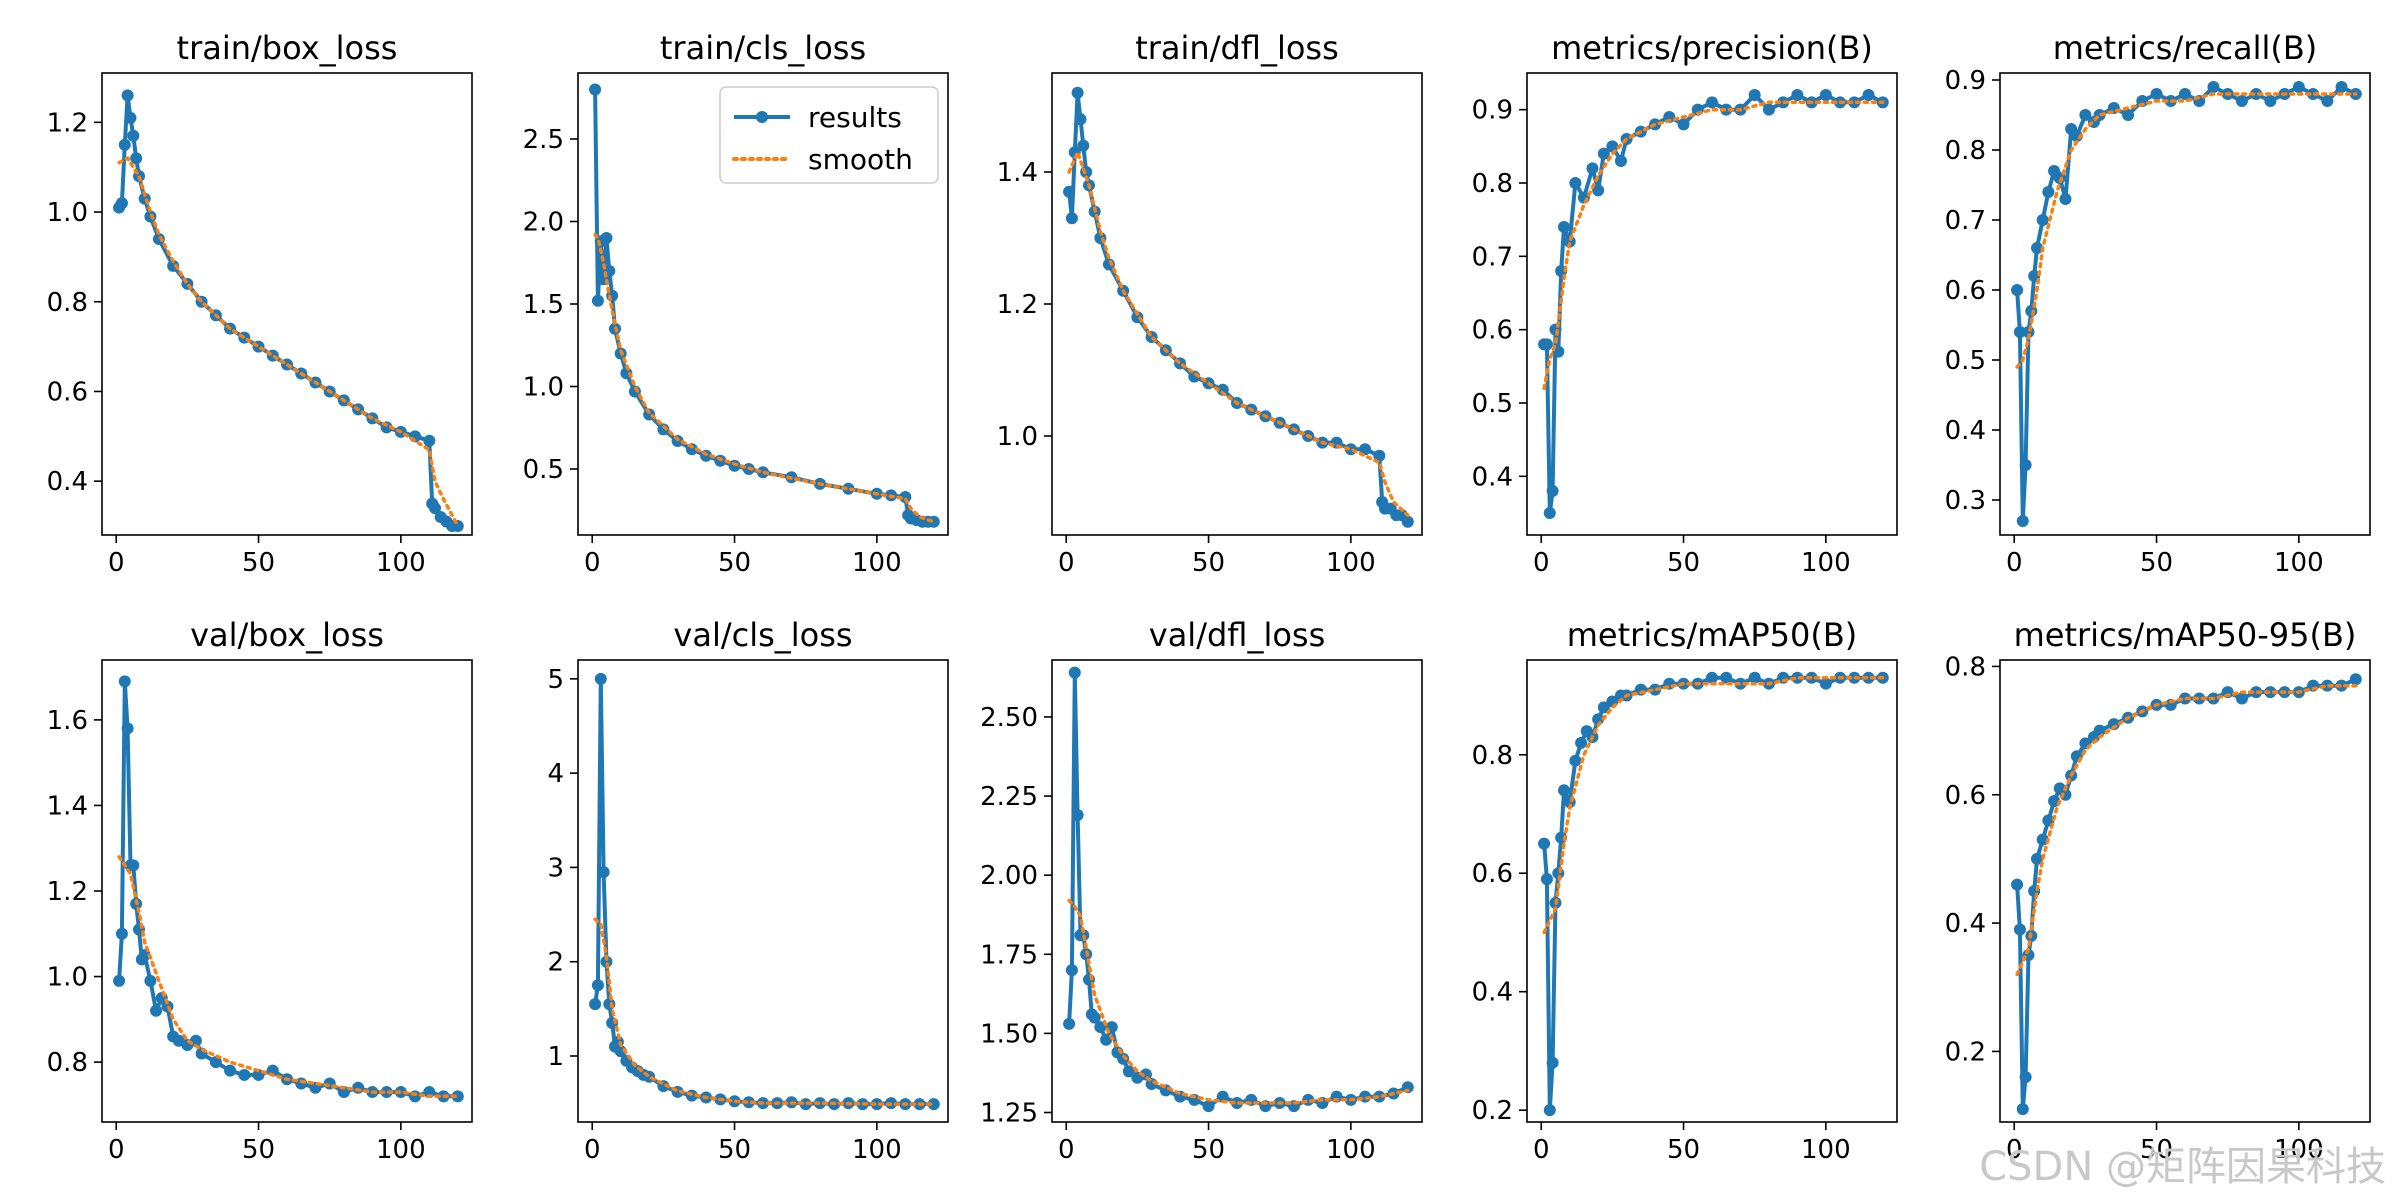 Image resolution: width=2400 pixels, height=1200 pixels. I want to click on panel-title: metrics/recall(B), so click(2185, 48).